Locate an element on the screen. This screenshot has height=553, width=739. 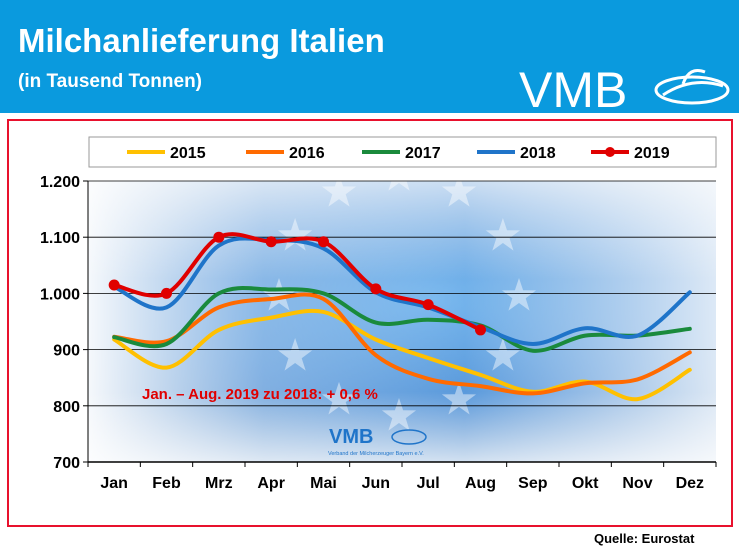
series-markers is located at coordinates (297, 283).